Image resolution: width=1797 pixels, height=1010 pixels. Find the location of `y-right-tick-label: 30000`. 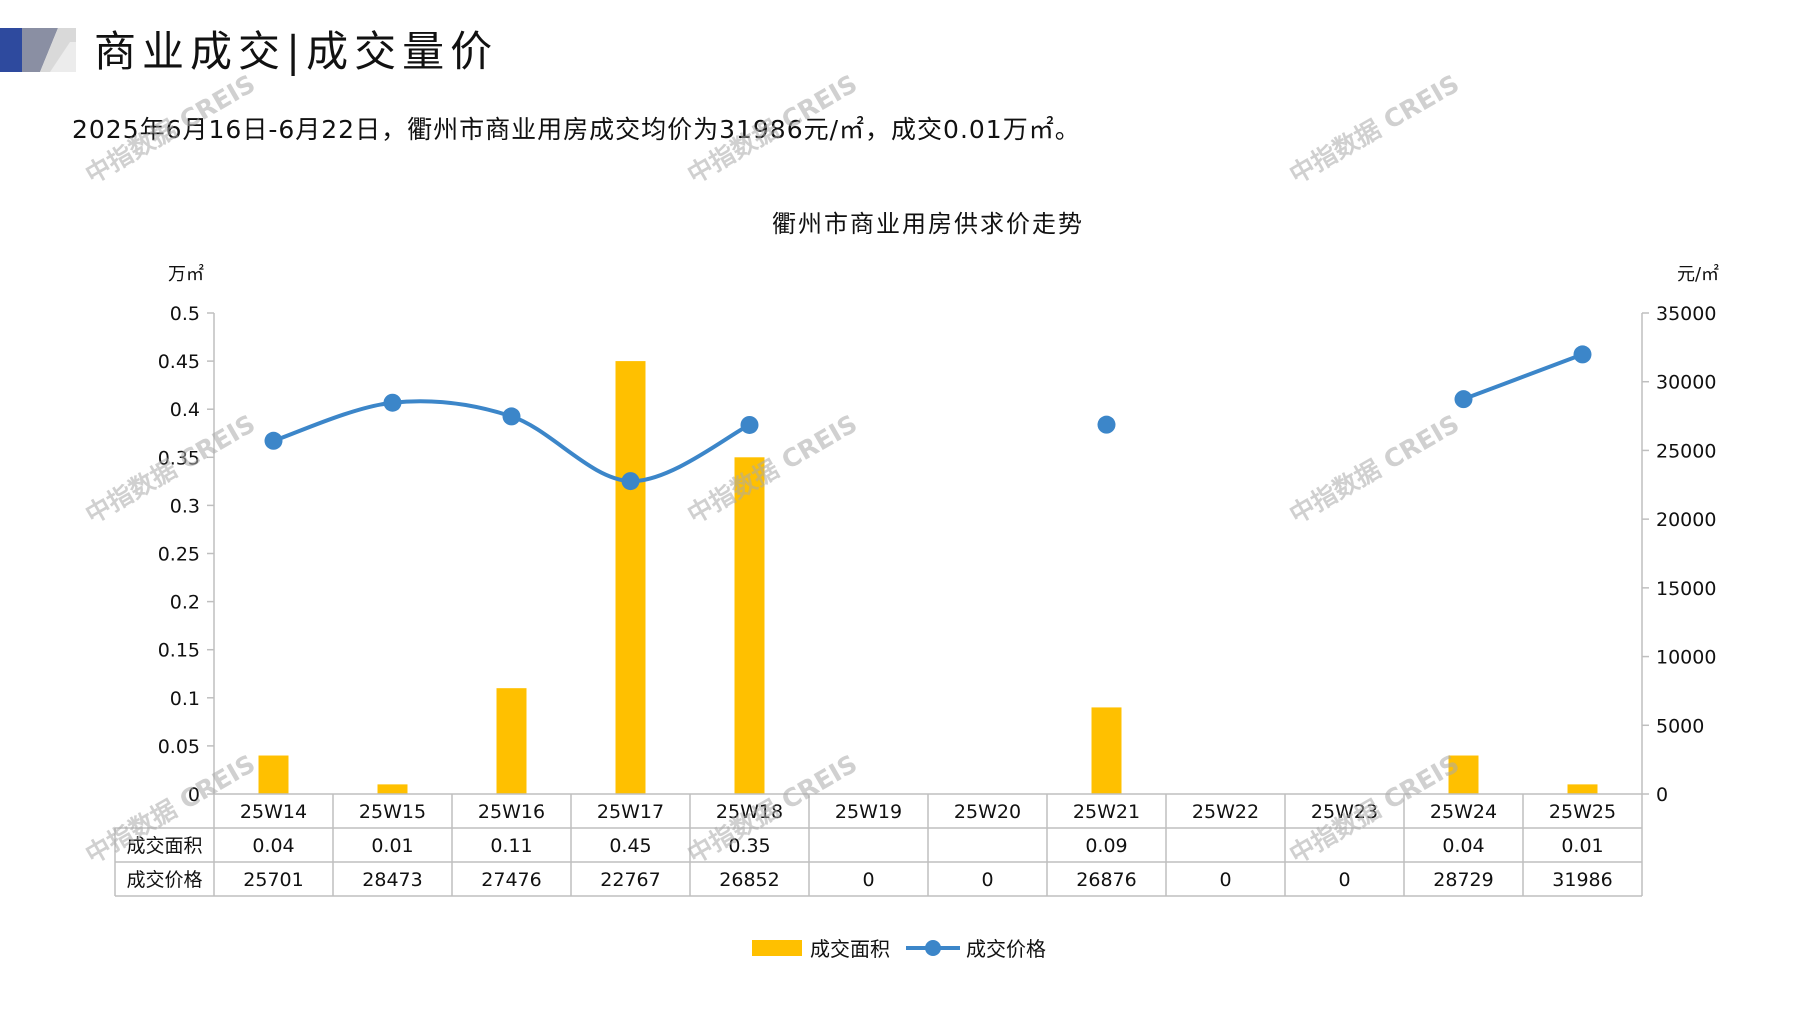

y-right-tick-label: 30000 is located at coordinates (1686, 383).